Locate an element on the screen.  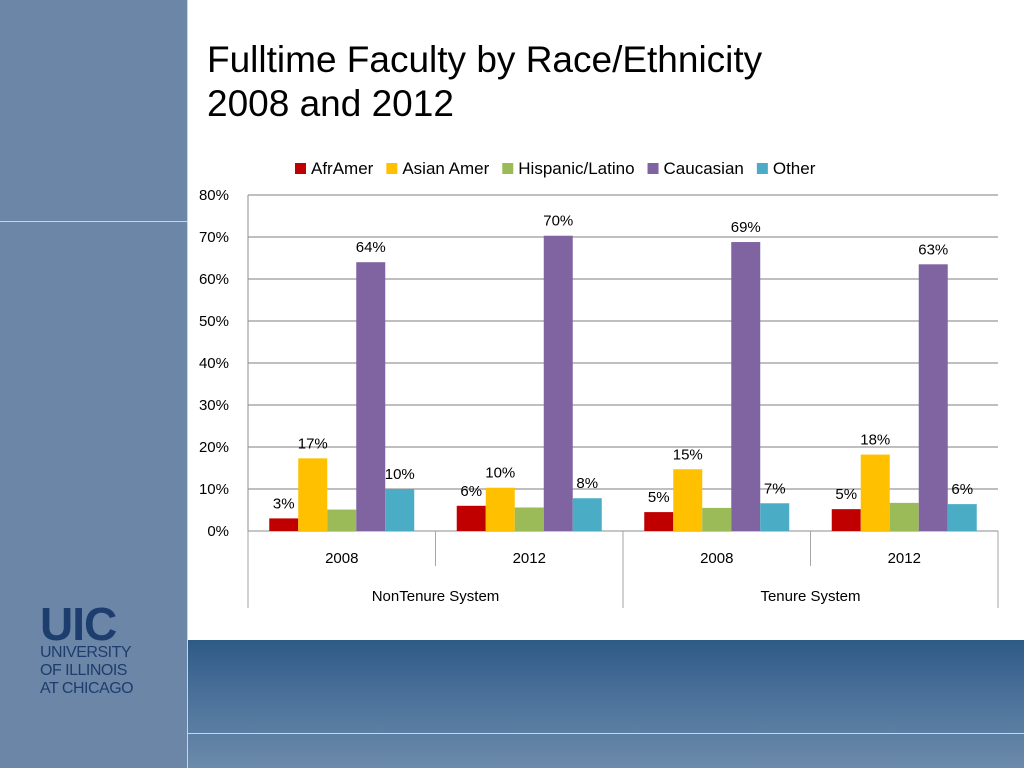
data-label: 3% is located at coordinates (284, 503).